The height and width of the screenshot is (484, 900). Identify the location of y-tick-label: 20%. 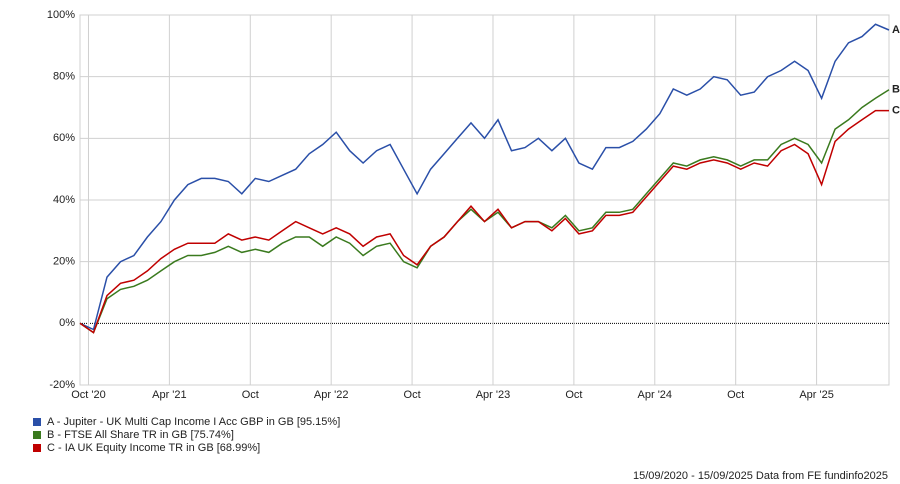
(64, 262).